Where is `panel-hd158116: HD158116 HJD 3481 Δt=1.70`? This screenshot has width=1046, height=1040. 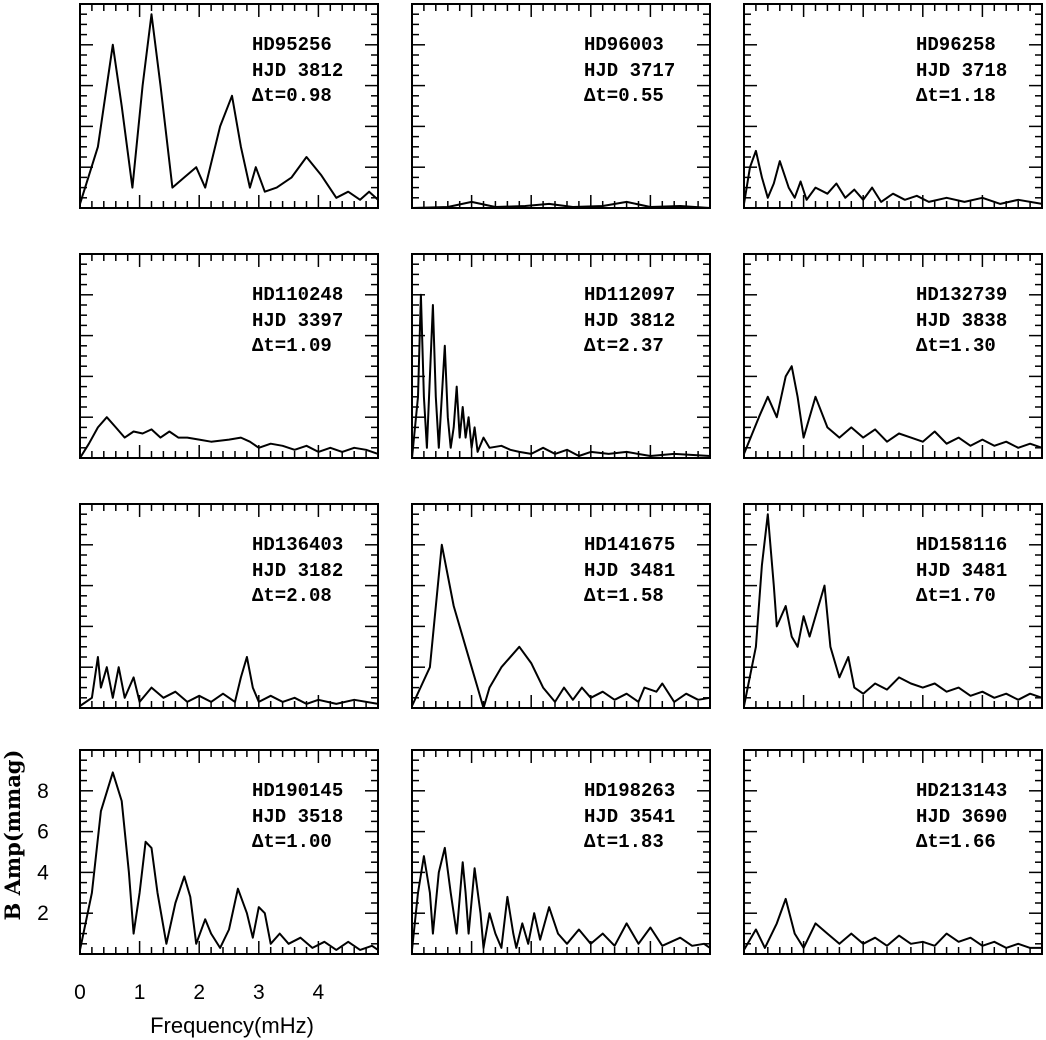
panel-hd158116: HD158116 HJD 3481 Δt=1.70 is located at coordinates (893, 606).